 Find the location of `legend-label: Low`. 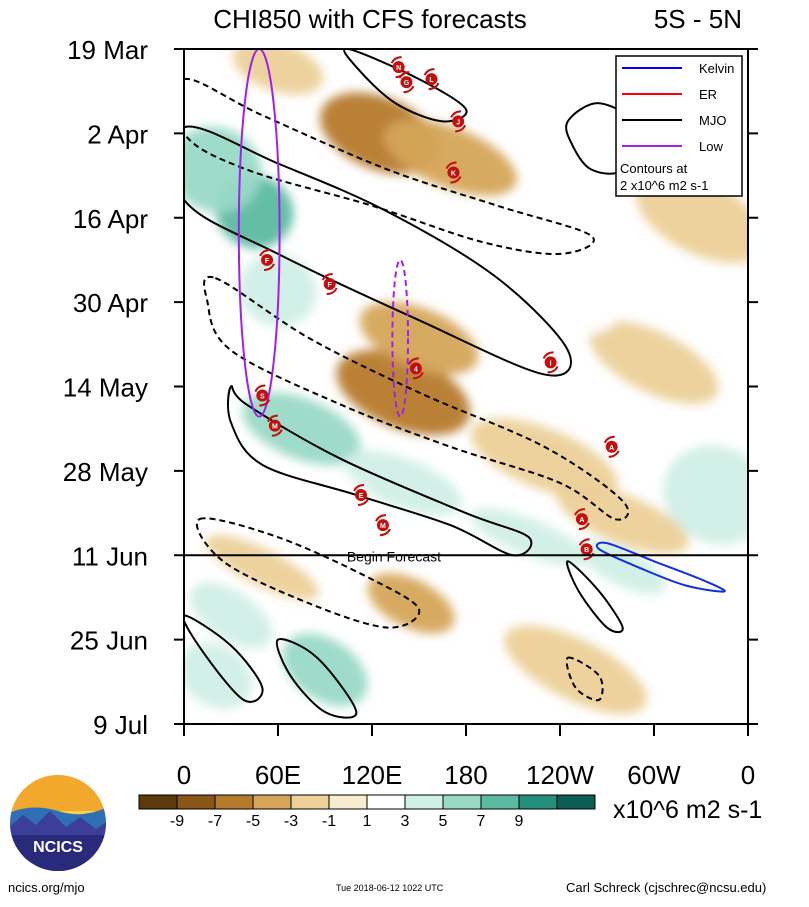

legend-label: Low is located at coordinates (711, 146).